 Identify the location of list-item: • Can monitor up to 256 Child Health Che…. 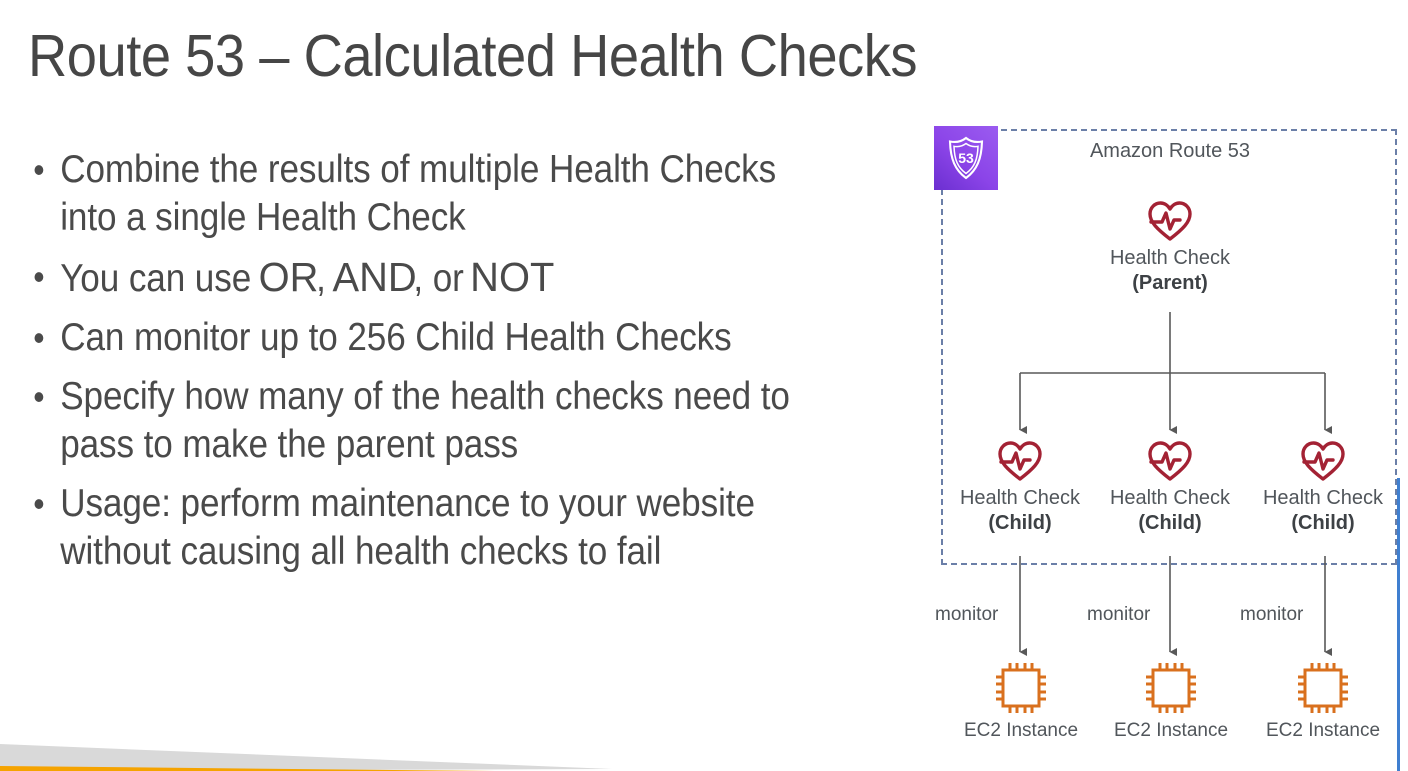
(426, 338).